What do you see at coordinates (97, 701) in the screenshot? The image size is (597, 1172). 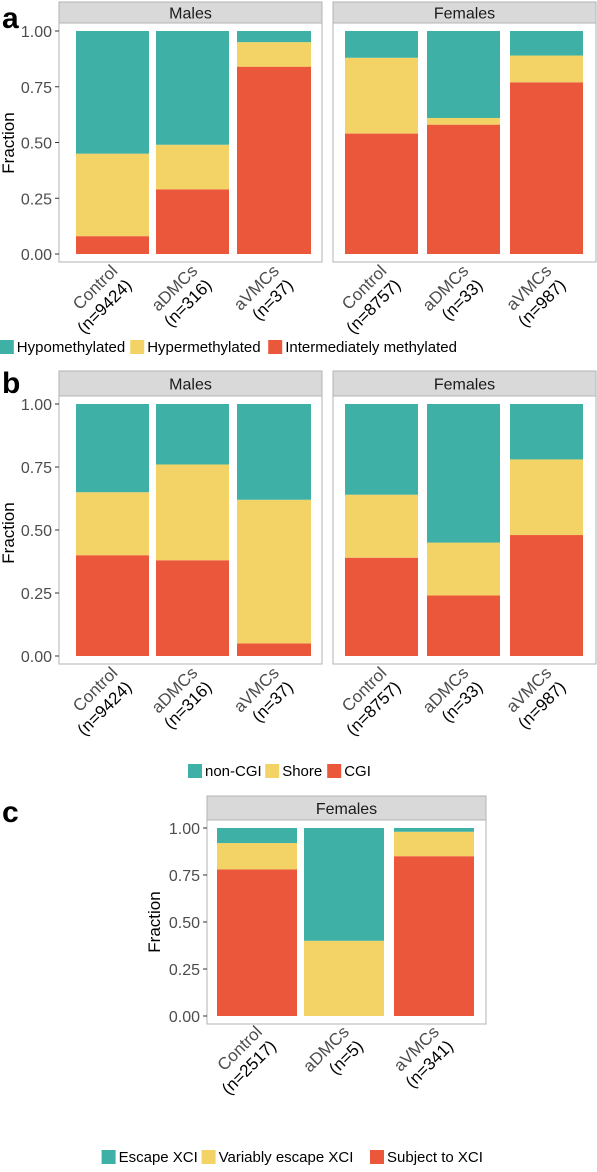 I see `x-tick-label: Control(n=9424)` at bounding box center [97, 701].